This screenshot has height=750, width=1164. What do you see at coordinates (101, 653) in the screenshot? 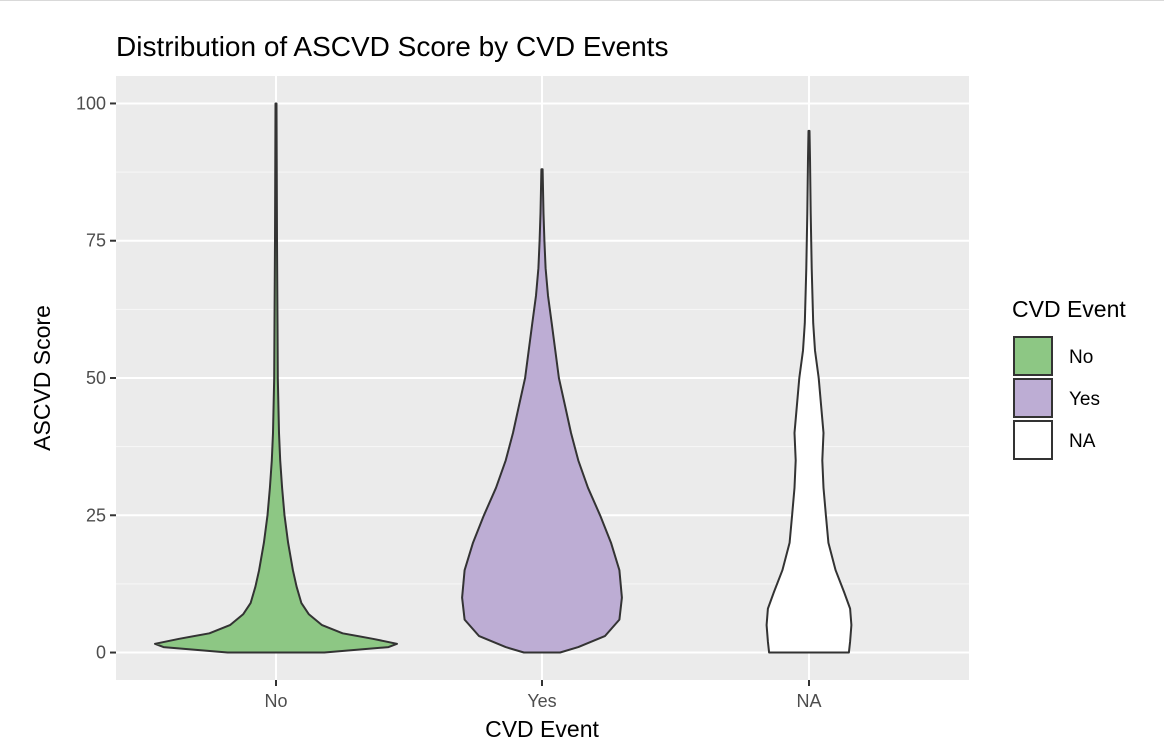
I see `y-tick-label: 0` at bounding box center [101, 653].